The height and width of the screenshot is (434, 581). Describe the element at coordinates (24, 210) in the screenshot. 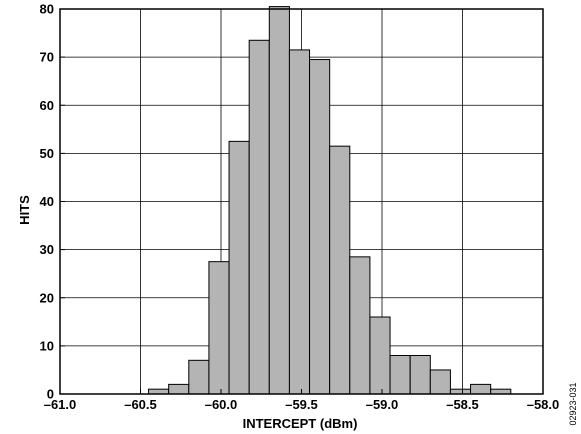

I see `y-axis-title: HITS` at that location.